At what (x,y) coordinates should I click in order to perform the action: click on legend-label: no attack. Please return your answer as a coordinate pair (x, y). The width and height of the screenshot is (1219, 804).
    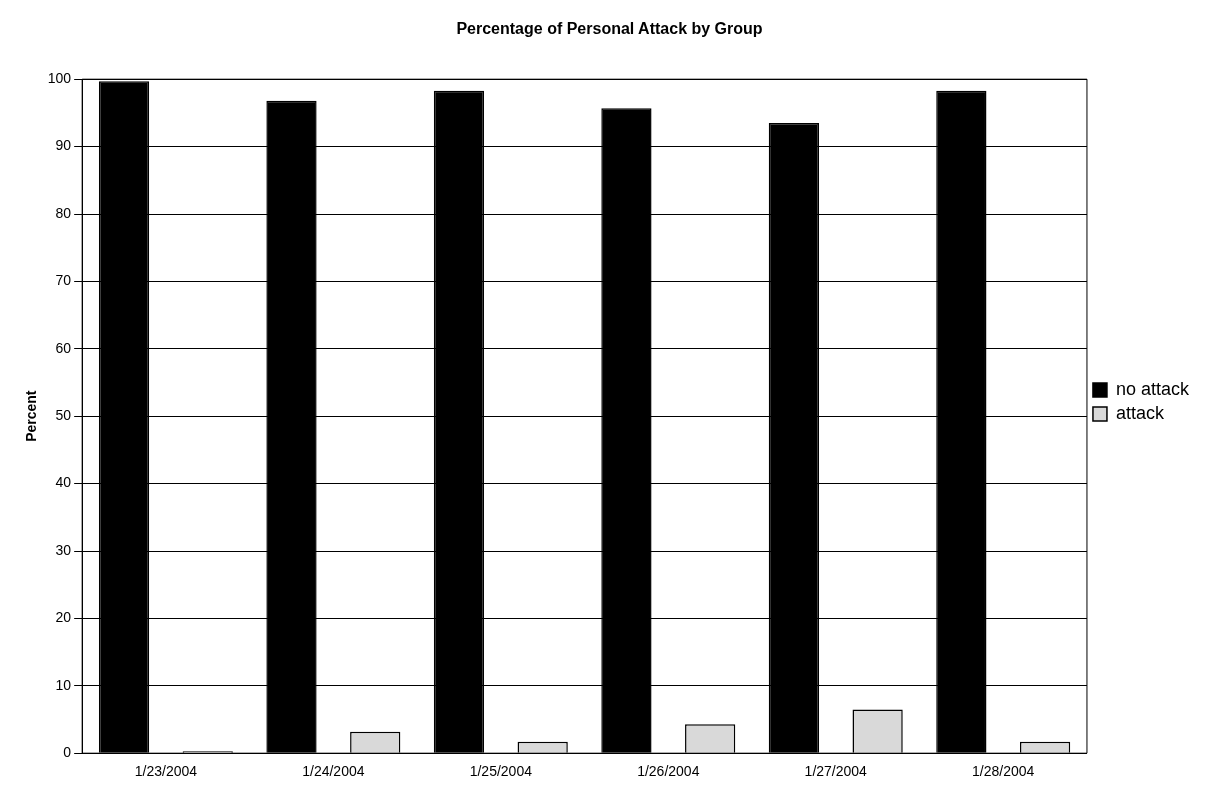
    Looking at the image, I should click on (1152, 388).